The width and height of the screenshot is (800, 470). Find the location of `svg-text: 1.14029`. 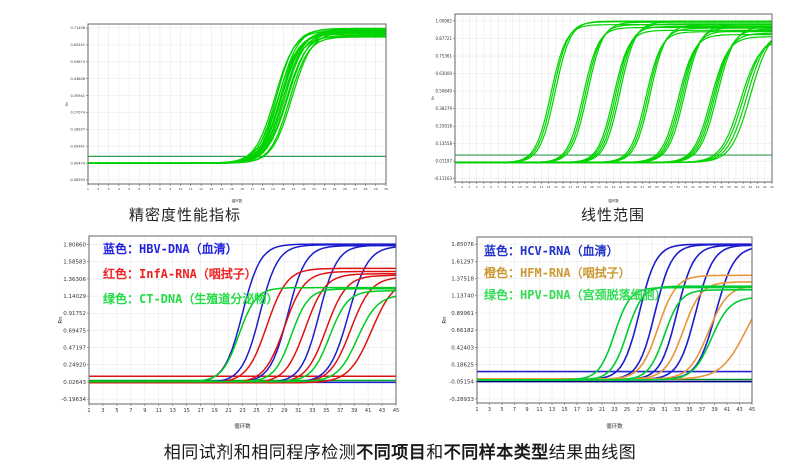

svg-text: 1.14029 is located at coordinates (74, 297).